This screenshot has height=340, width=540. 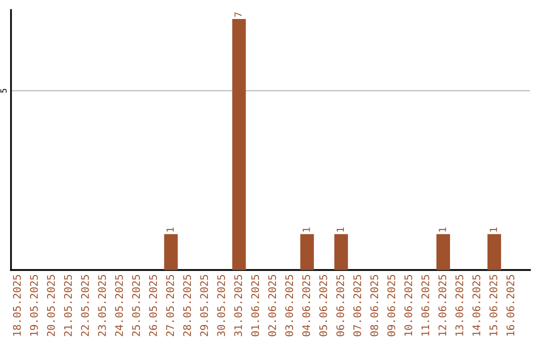 I want to click on x-tick-label: 05.06.2025, so click(x=323, y=305).